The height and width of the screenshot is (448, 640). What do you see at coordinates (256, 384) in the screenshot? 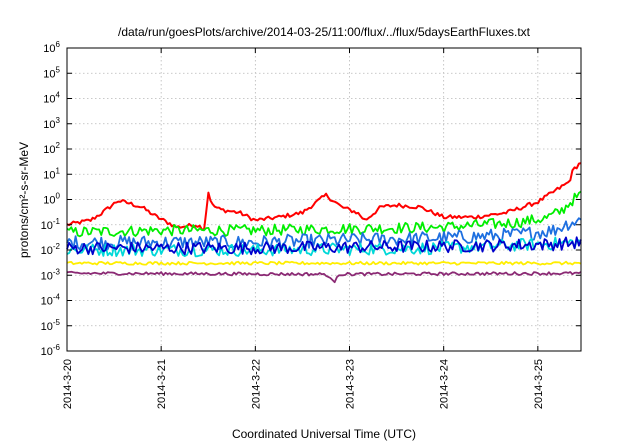
I see `x-tick-label: 2014-3-22` at bounding box center [256, 384].